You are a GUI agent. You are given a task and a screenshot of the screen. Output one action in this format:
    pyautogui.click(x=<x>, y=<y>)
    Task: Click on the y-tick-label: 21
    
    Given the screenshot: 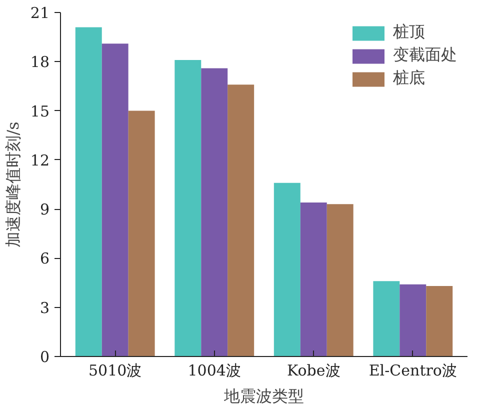 What is the action you would take?
    pyautogui.click(x=40, y=13)
    